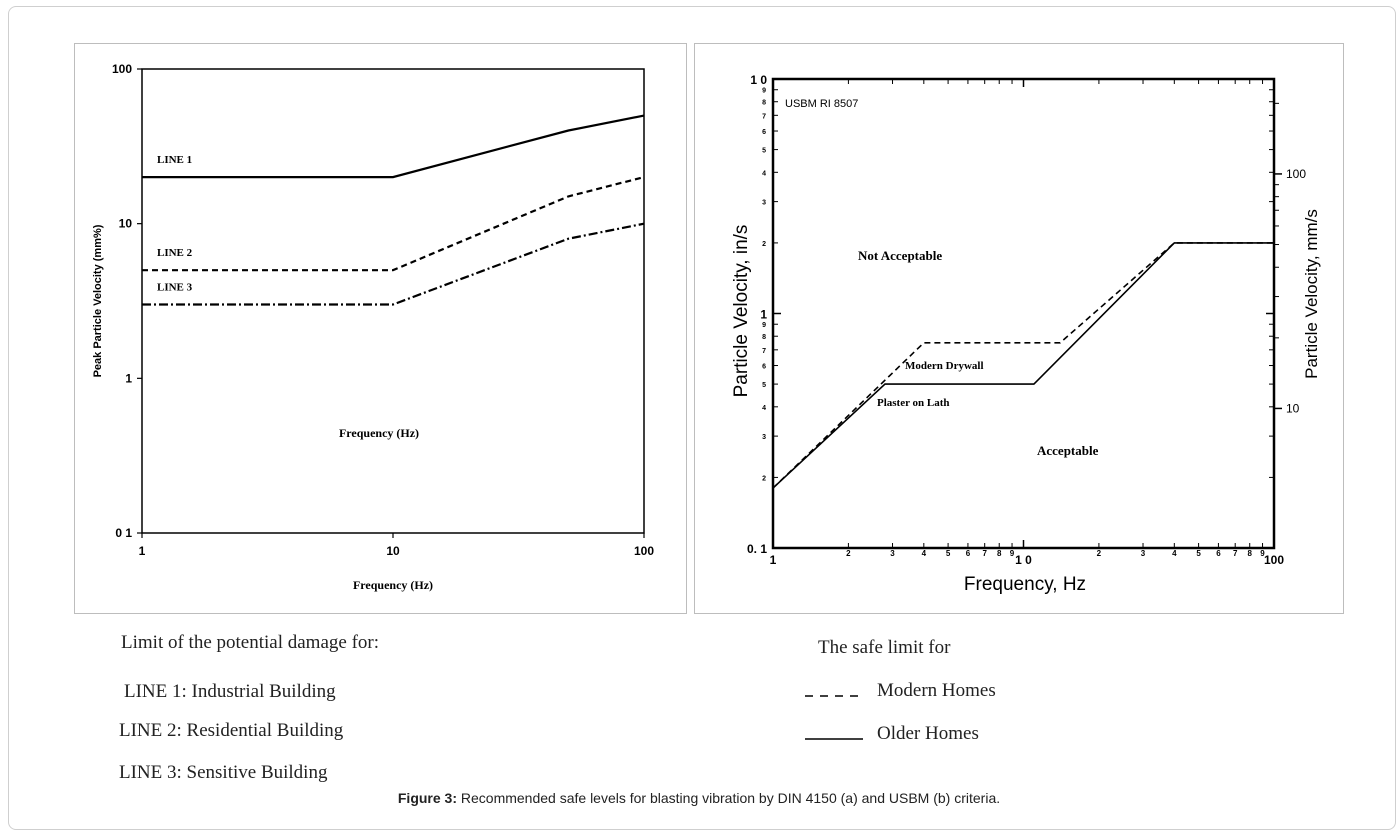 Image resolution: width=1398 pixels, height=832 pixels. Describe the element at coordinates (379, 433) in the screenshot. I see `din-inner-label: Frequency (Hz)` at that location.